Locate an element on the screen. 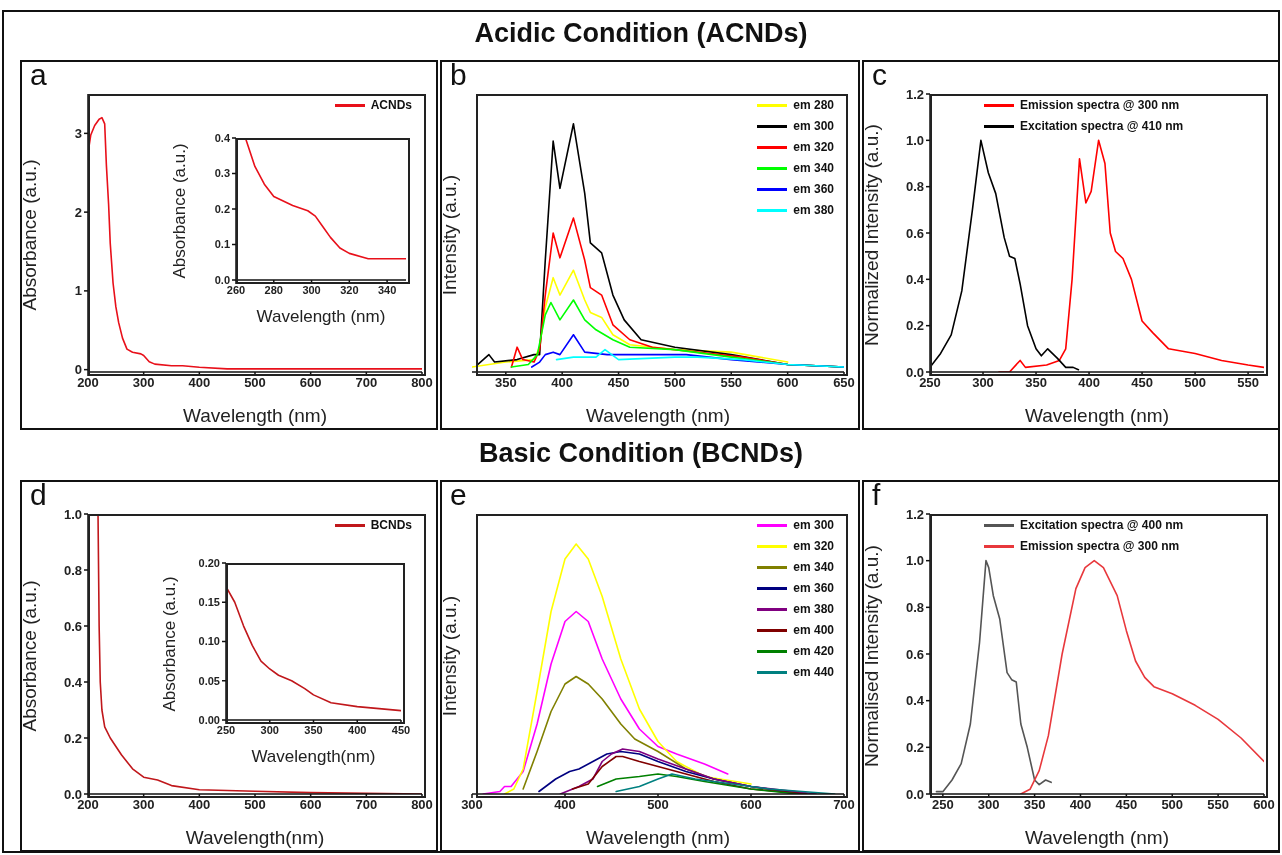 The image size is (1282, 855). x-tick-label: 340 is located at coordinates (387, 289).